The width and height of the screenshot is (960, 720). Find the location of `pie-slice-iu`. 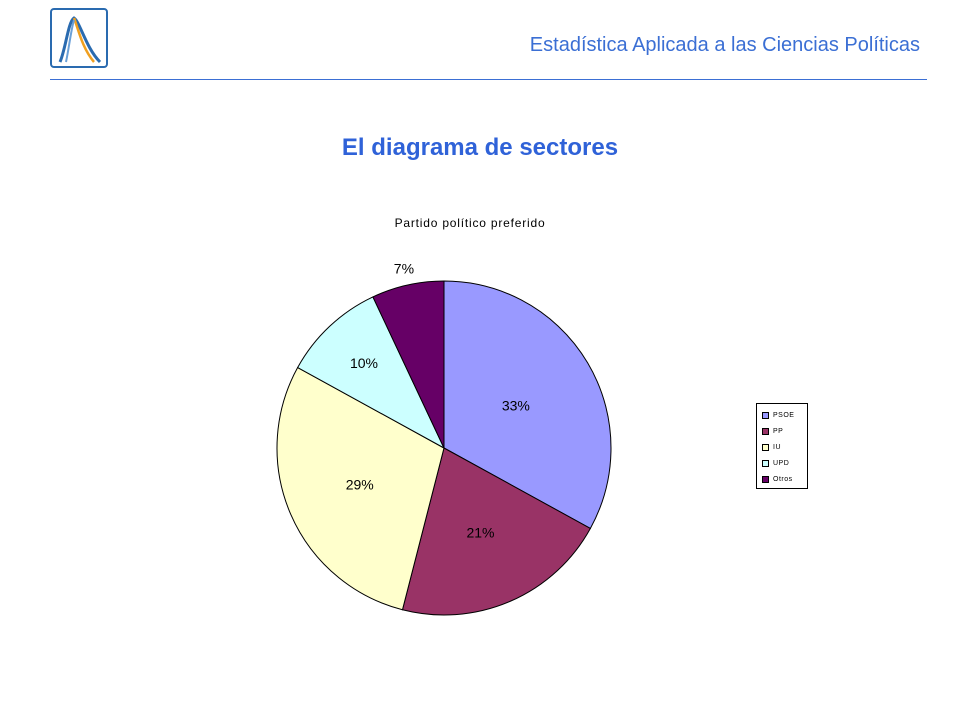

pie-slice-iu is located at coordinates (360, 488).